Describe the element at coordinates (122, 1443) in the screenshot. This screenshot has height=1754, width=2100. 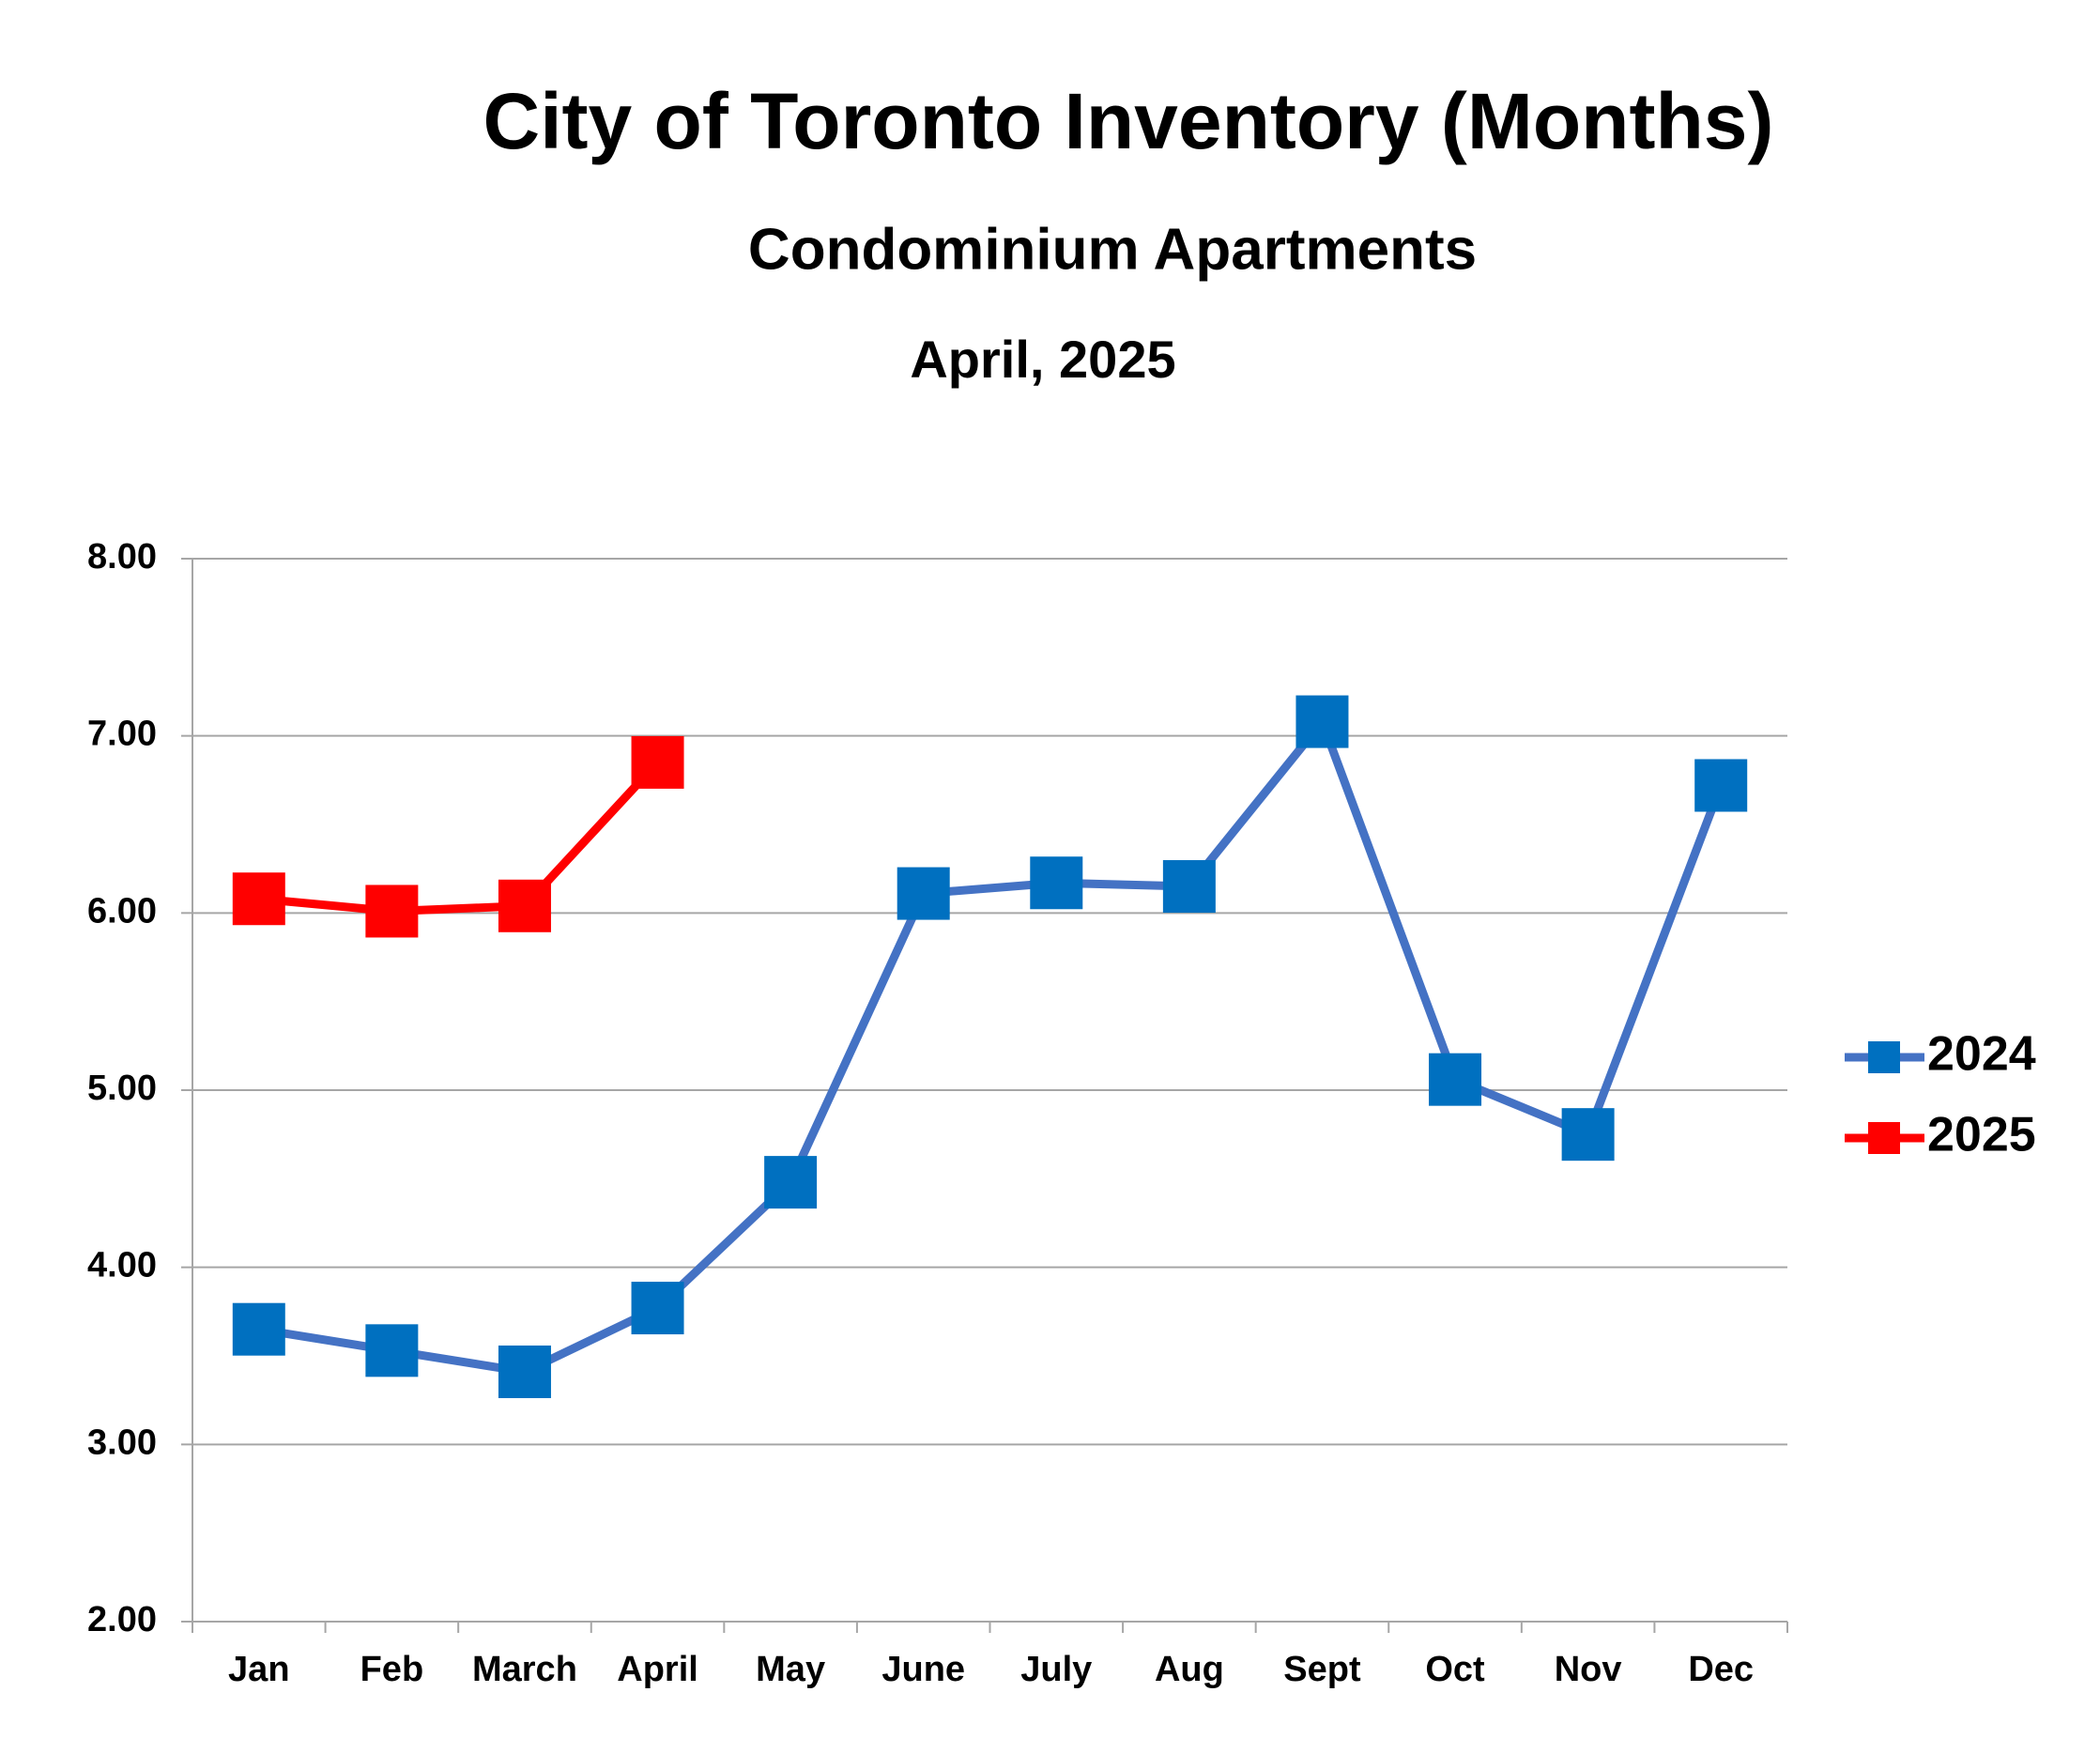
I see `y-tick-label: 3.00` at that location.